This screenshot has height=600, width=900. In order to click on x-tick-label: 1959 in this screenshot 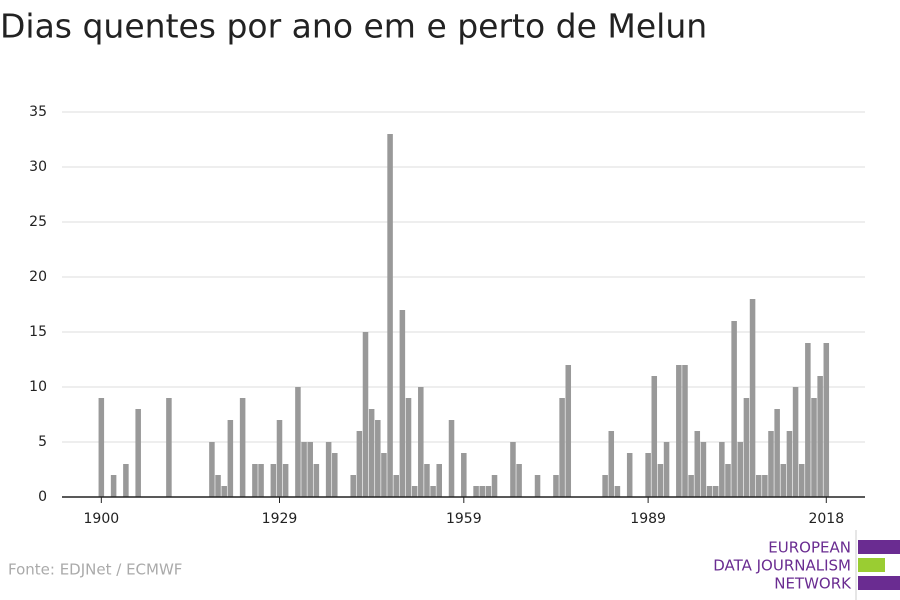, I will do `click(464, 519)`.